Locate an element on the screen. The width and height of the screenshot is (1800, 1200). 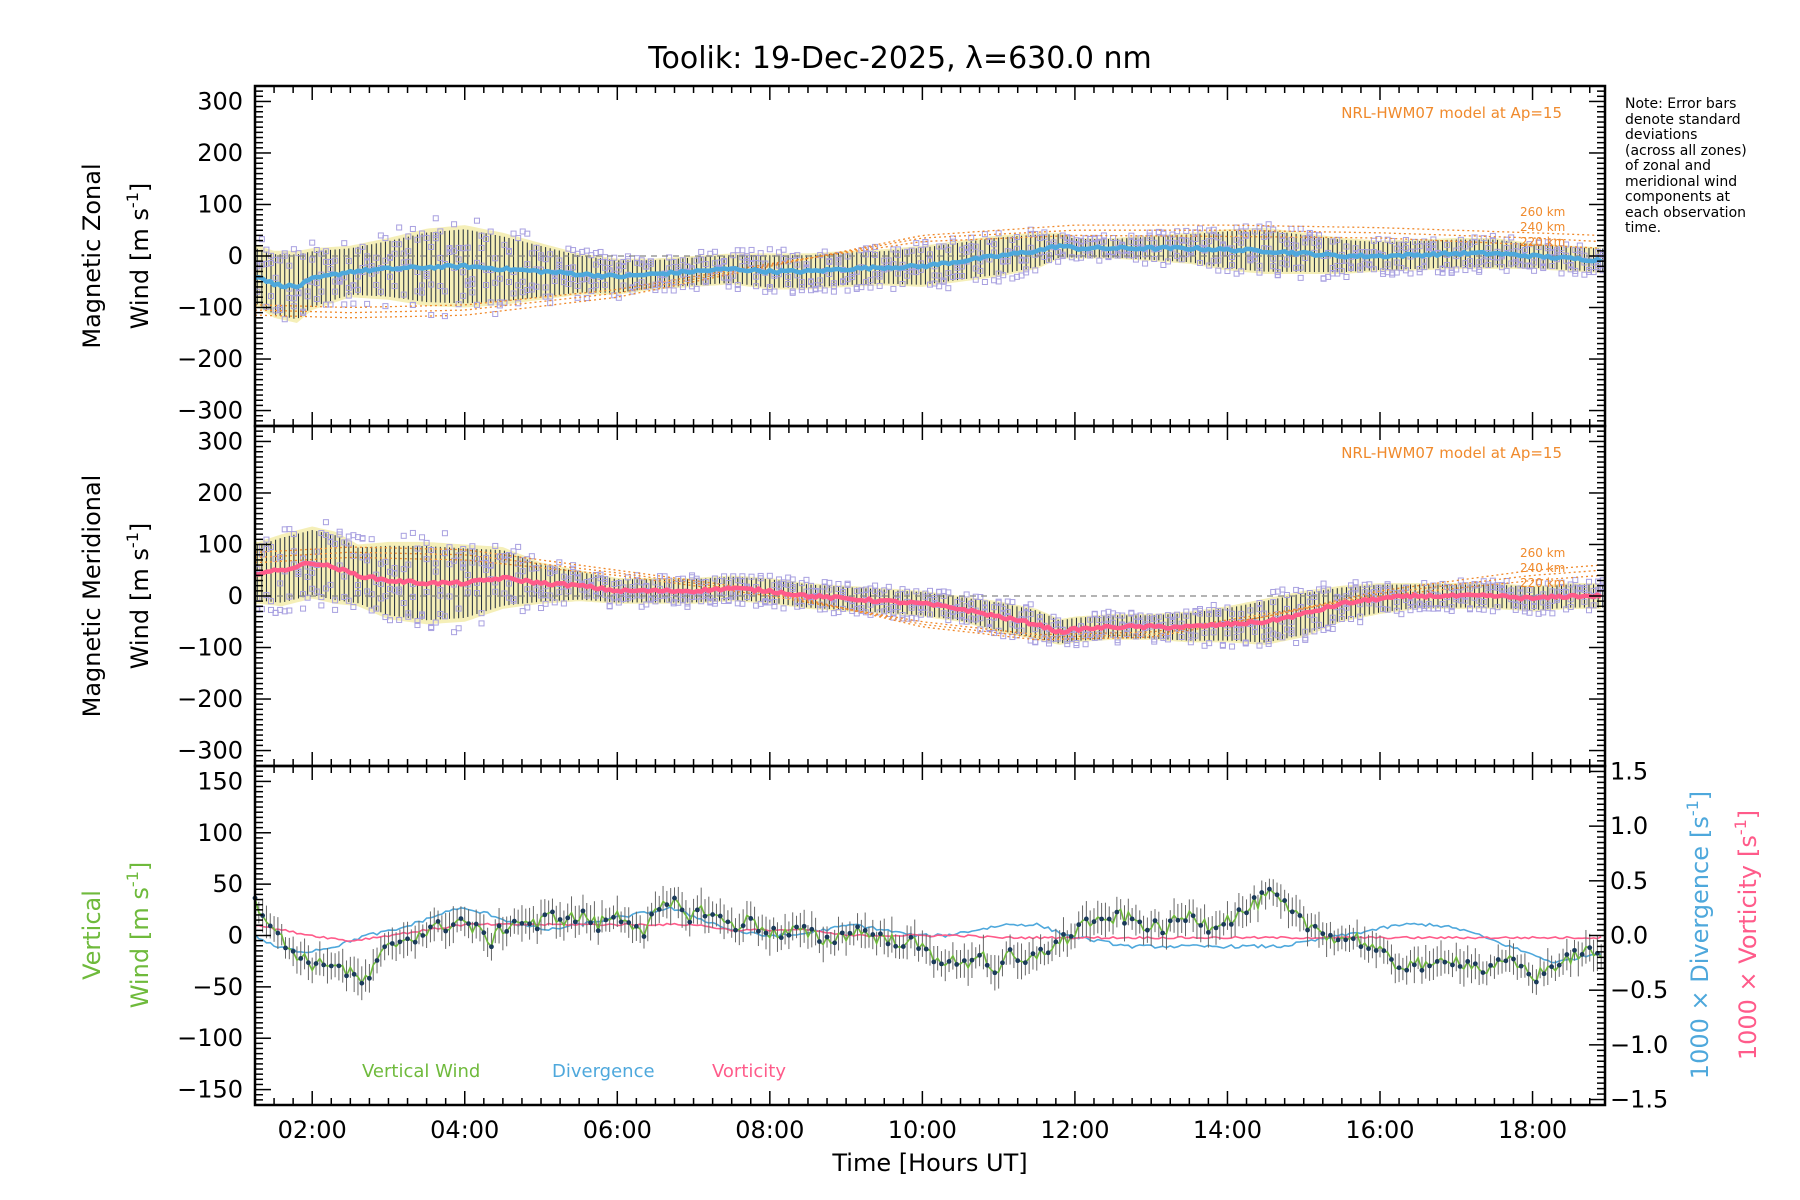
vorticity-units-close: ] is located at coordinates (1748, 814).